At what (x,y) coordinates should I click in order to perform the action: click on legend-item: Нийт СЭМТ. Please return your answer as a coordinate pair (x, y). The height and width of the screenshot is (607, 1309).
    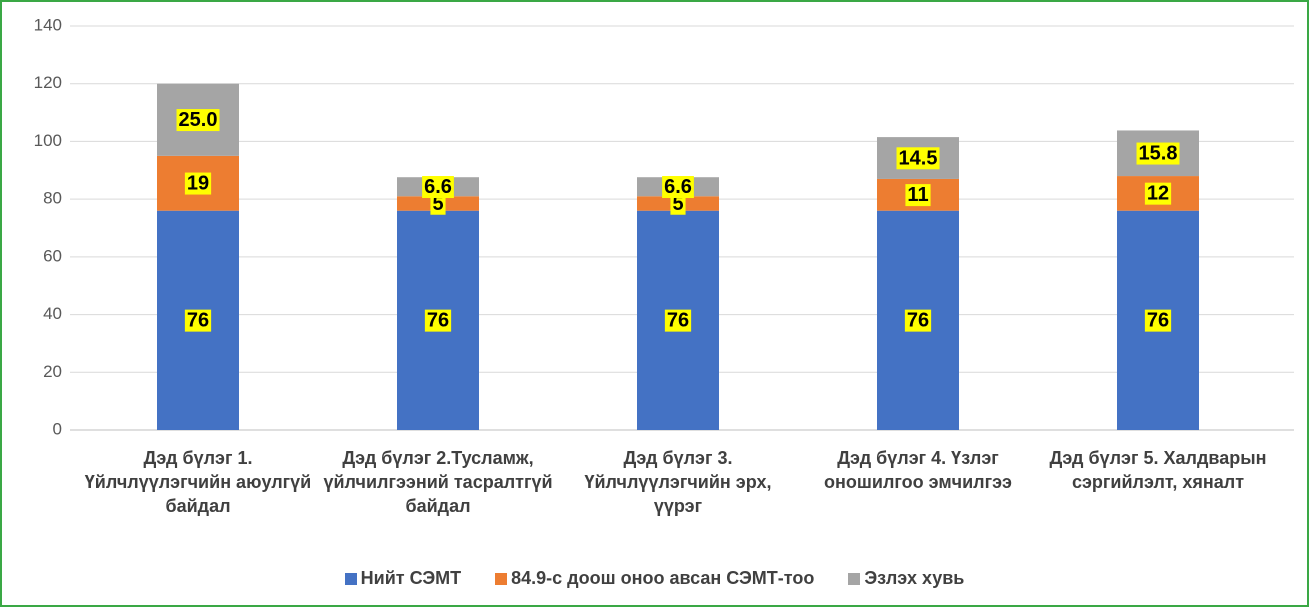
    Looking at the image, I should click on (403, 578).